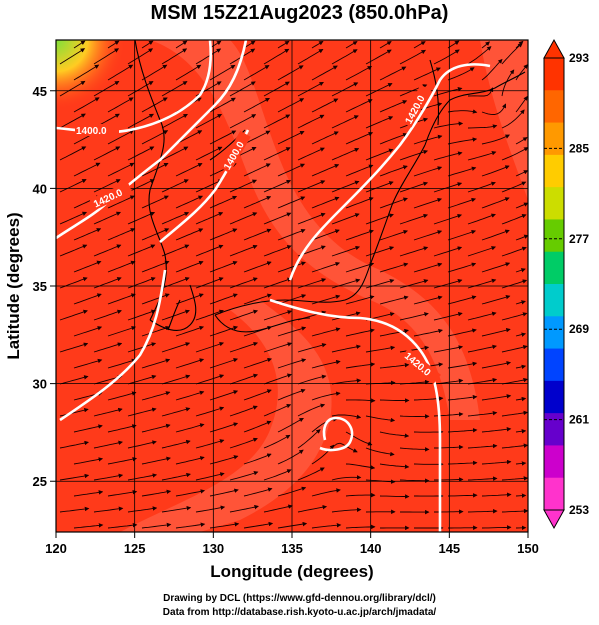 Image resolution: width=599 pixels, height=625 pixels. I want to click on y-tick-label: 35, so click(40, 286).